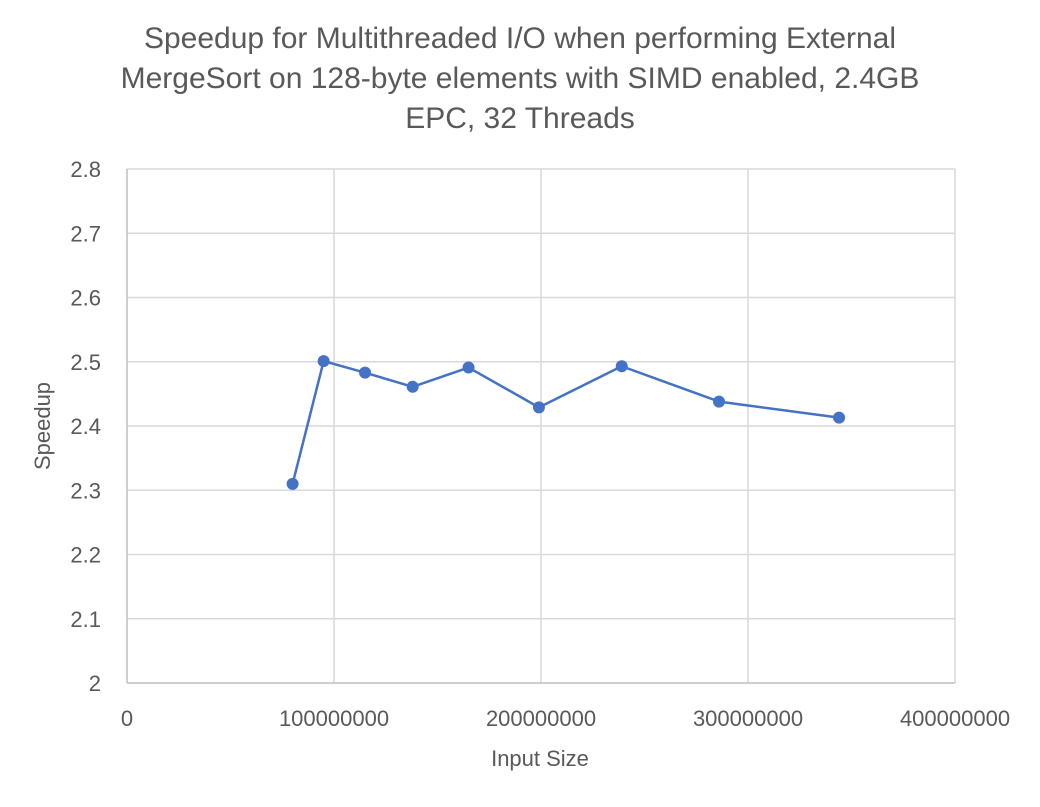 Image resolution: width=1040 pixels, height=807 pixels. I want to click on series-line, so click(565, 422).